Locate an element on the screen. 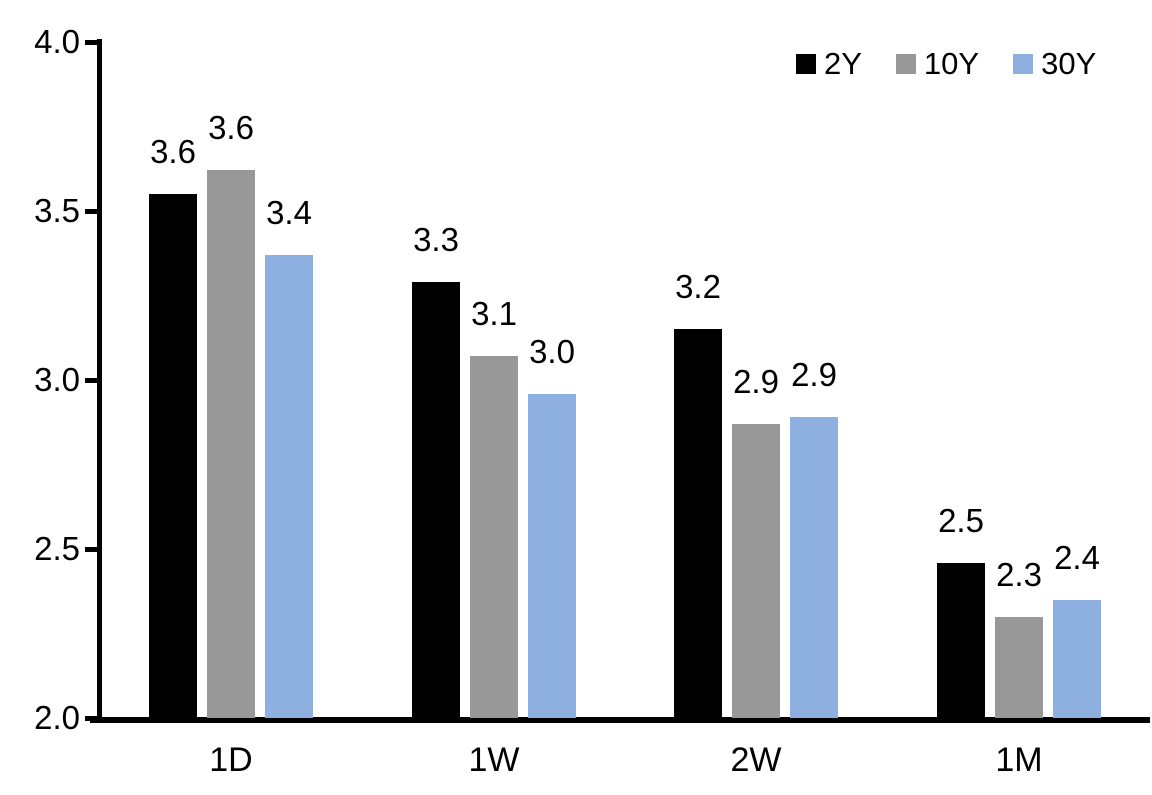 This screenshot has width=1152, height=795. legend-item-30y: 30Y is located at coordinates (1054, 64).